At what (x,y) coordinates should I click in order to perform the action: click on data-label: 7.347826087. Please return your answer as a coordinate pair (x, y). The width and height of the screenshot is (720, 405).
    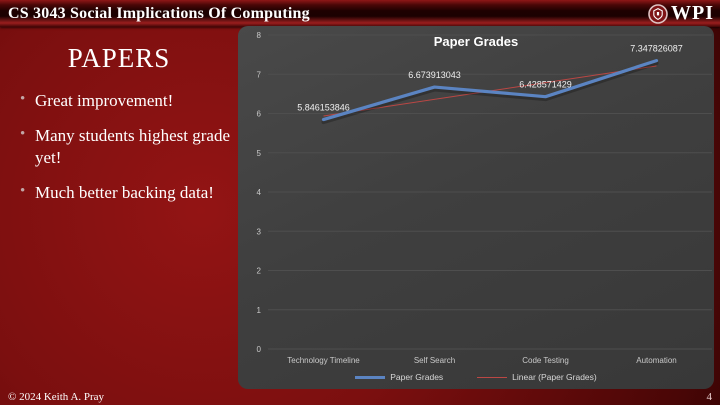
    Looking at the image, I should click on (656, 49).